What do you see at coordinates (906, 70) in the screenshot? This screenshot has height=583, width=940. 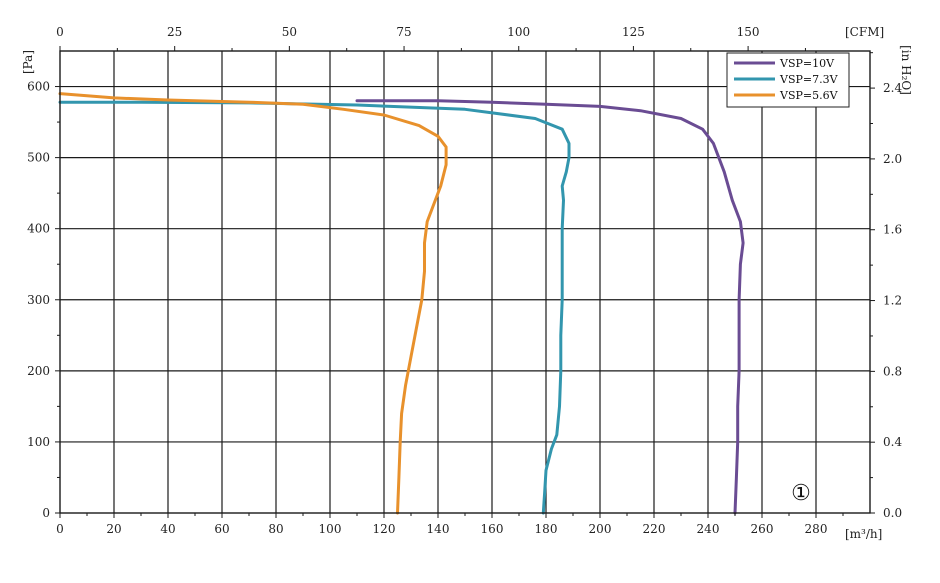 I see `y2-axis-label: [in H₂O]` at bounding box center [906, 70].